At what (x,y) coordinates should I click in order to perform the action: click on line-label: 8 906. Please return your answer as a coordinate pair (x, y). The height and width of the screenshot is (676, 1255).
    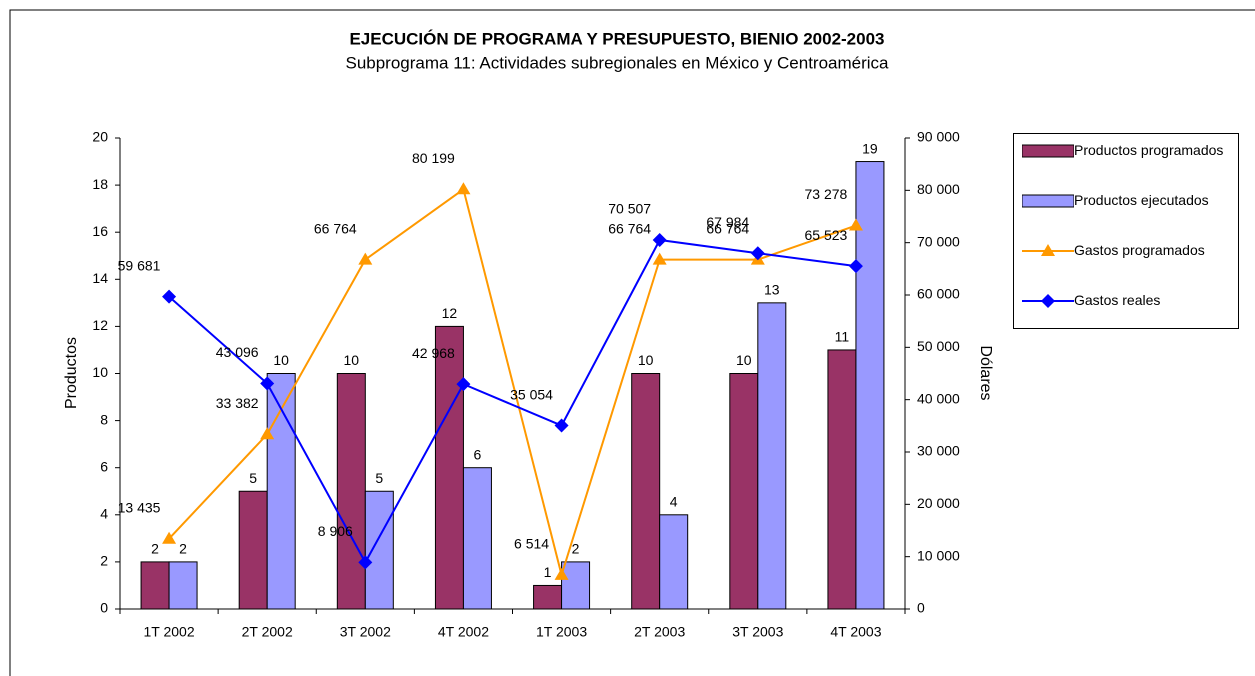
    Looking at the image, I should click on (335, 531).